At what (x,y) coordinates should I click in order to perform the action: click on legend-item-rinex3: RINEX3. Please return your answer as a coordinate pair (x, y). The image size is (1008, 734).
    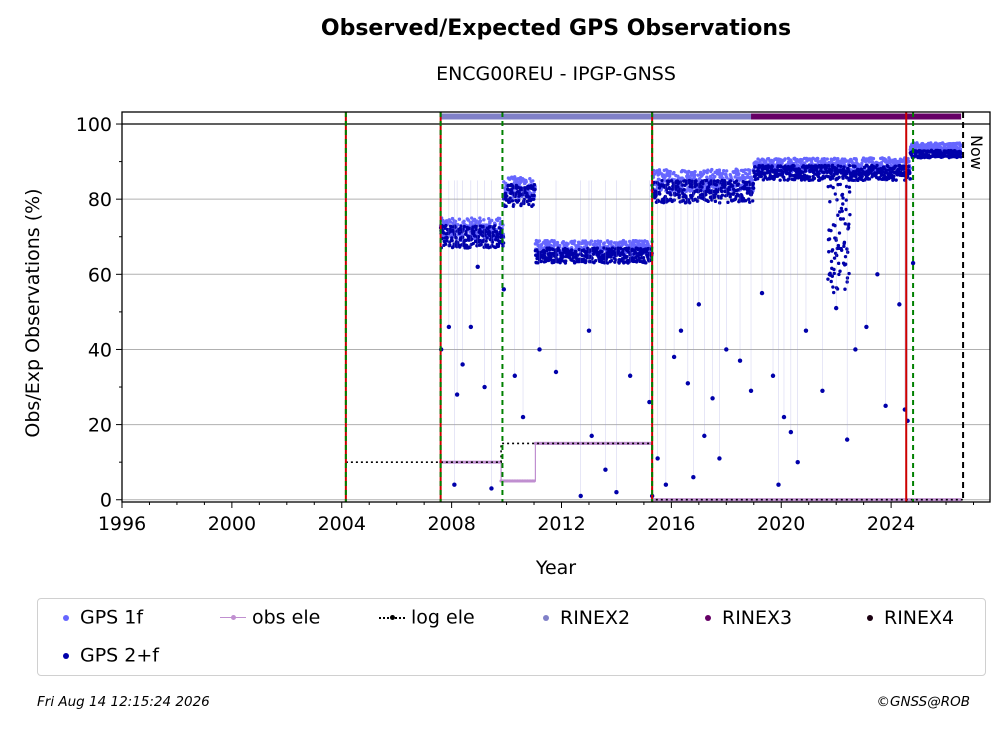
    Looking at the image, I should click on (745, 617).